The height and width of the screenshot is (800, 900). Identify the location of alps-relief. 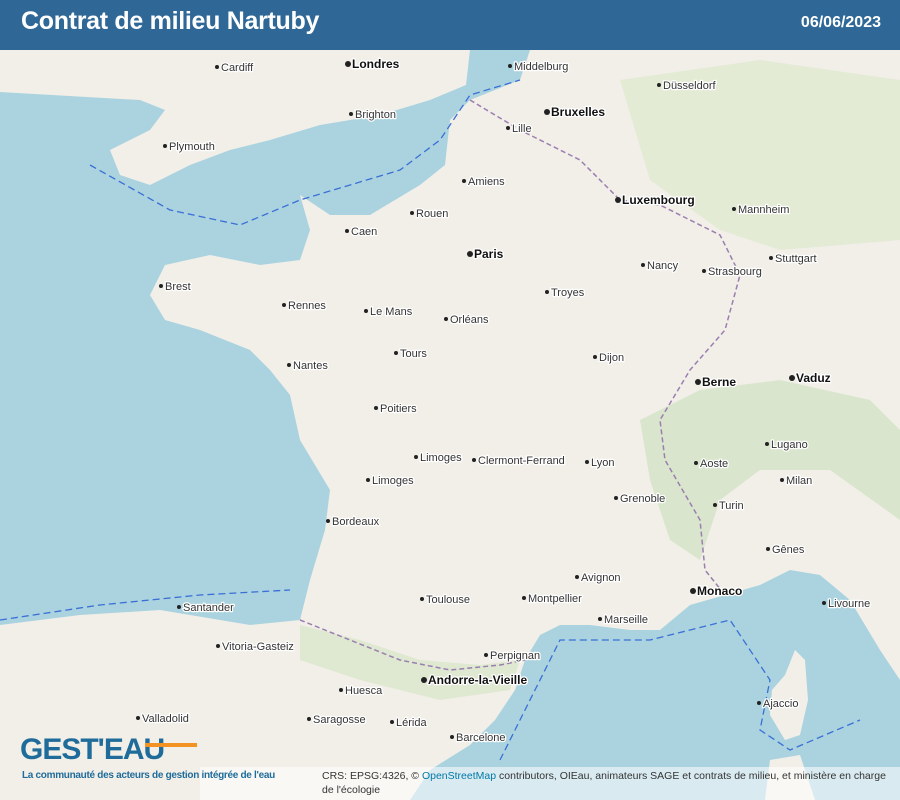
(770, 470).